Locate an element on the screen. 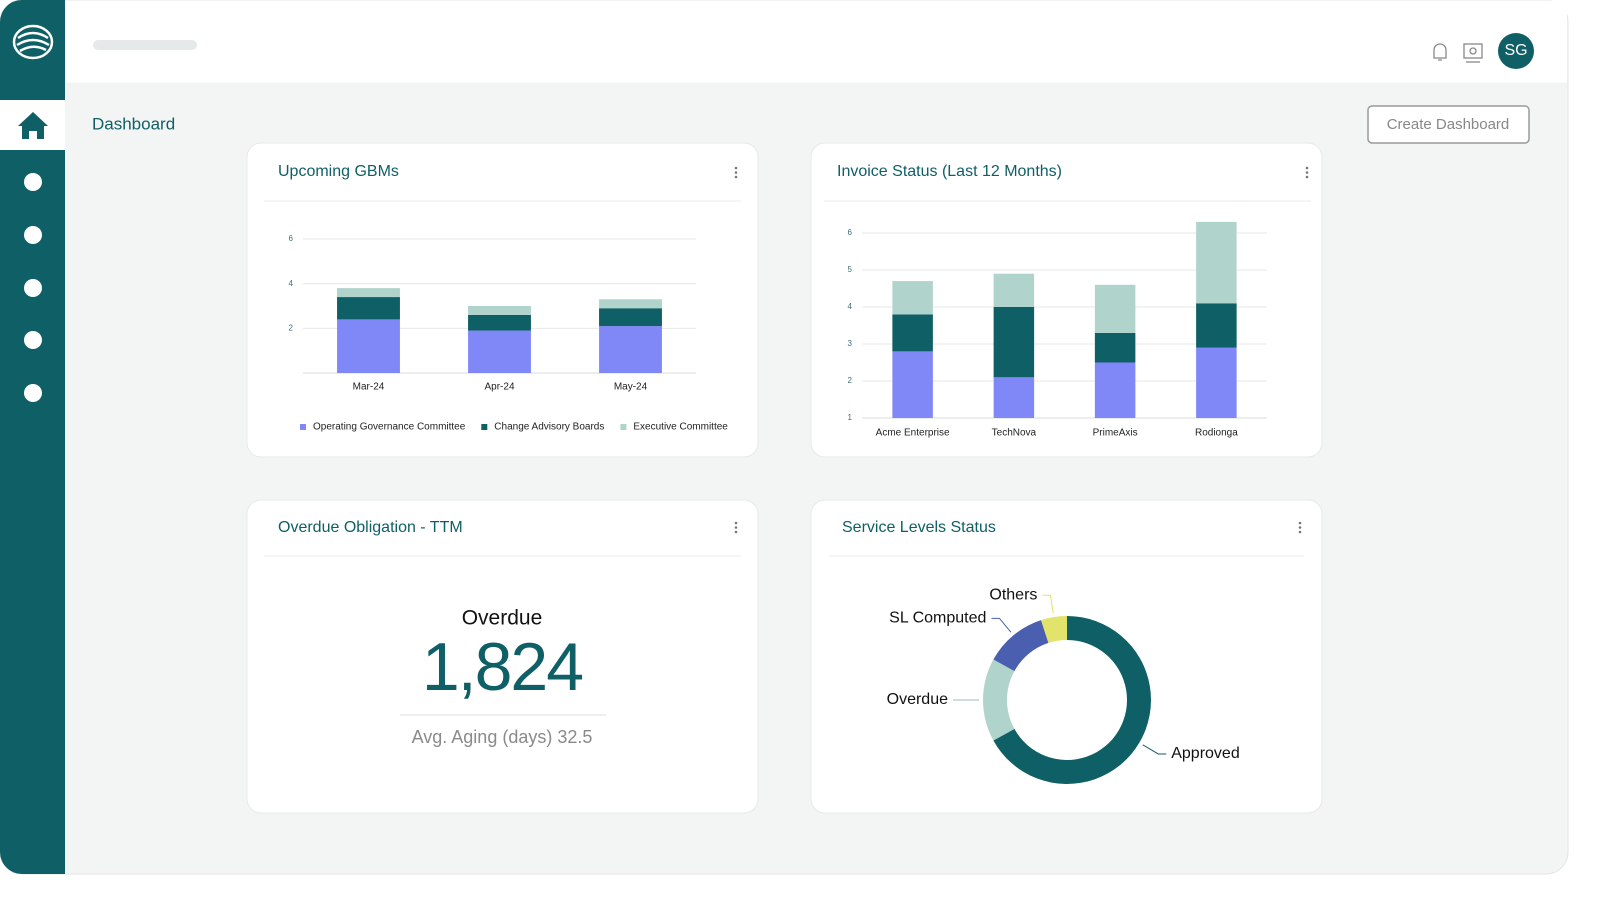 Image resolution: width=1600 pixels, height=897 pixels. home-icon is located at coordinates (33, 125).